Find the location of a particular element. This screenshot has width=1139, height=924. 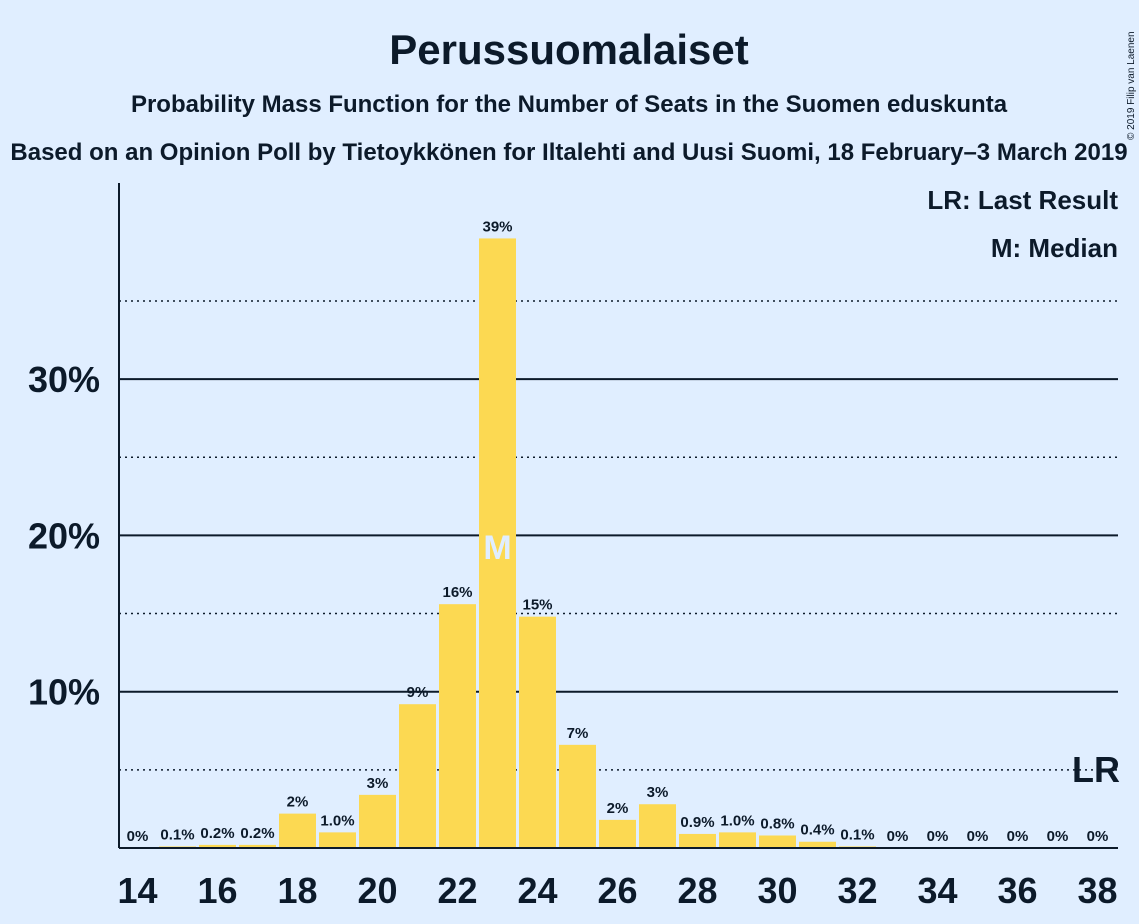

x-tick-label: 36 is located at coordinates (1017, 890).